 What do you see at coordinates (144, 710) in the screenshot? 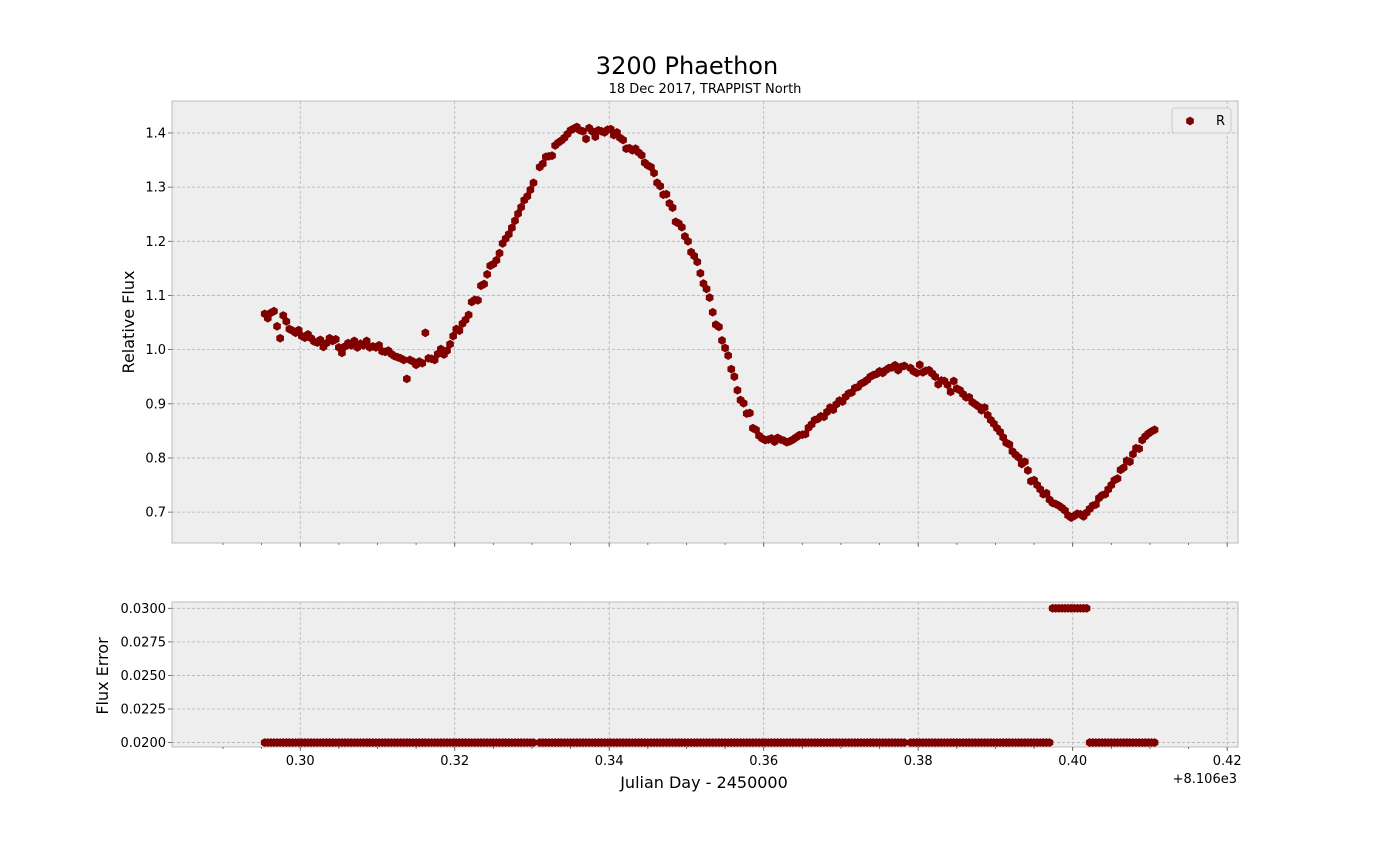
I see `error-y-tick-label: 0.0225` at bounding box center [144, 710].